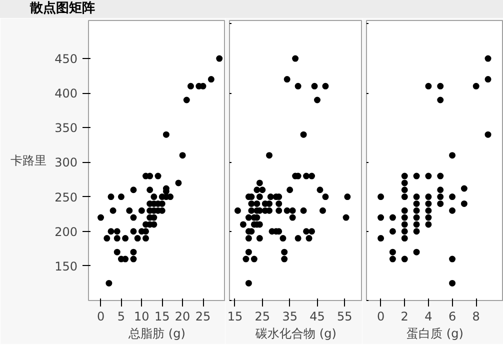  Describe the element at coordinates (66, 266) in the screenshot. I see `y-tick-label: 150` at that location.